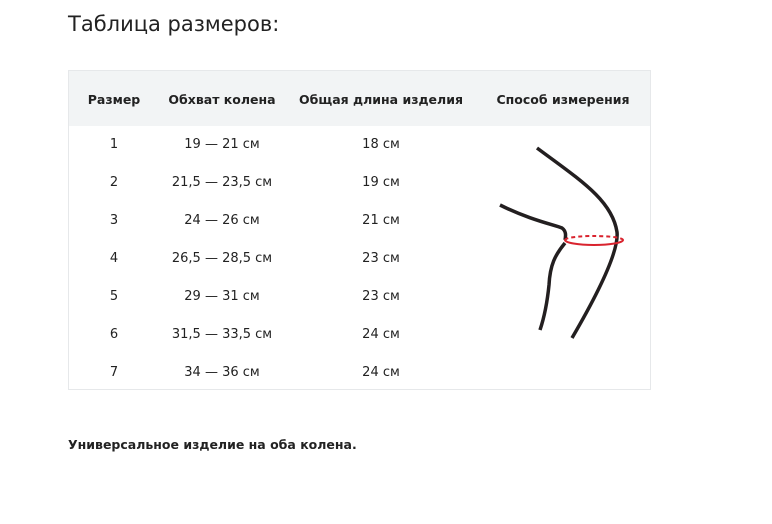 The height and width of the screenshot is (524, 772). Describe the element at coordinates (381, 220) in the screenshot. I see `cell-total-length: 21 см` at that location.